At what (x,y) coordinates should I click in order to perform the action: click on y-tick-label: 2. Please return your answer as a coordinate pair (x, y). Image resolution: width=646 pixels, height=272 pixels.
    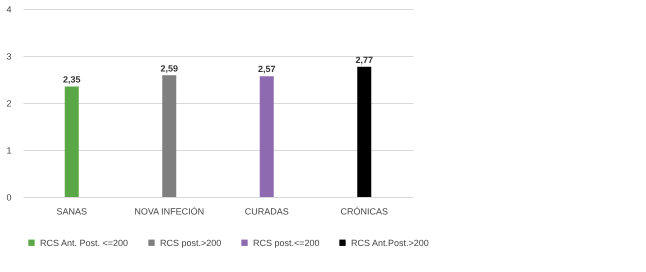
    Looking at the image, I should click on (9, 103).